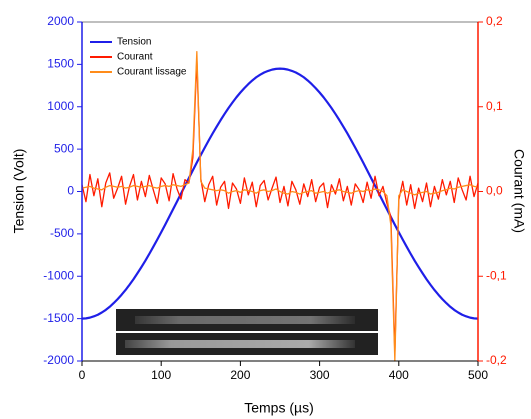 Image resolution: width=531 pixels, height=419 pixels. Describe the element at coordinates (58, 318) in the screenshot. I see `y-tick-label: -1500` at that location.